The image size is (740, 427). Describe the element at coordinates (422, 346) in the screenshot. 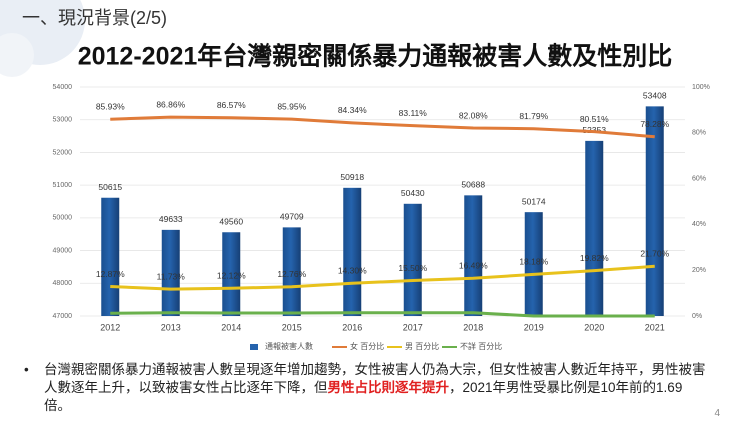

I see `legend-label: 男 百分比` at that location.